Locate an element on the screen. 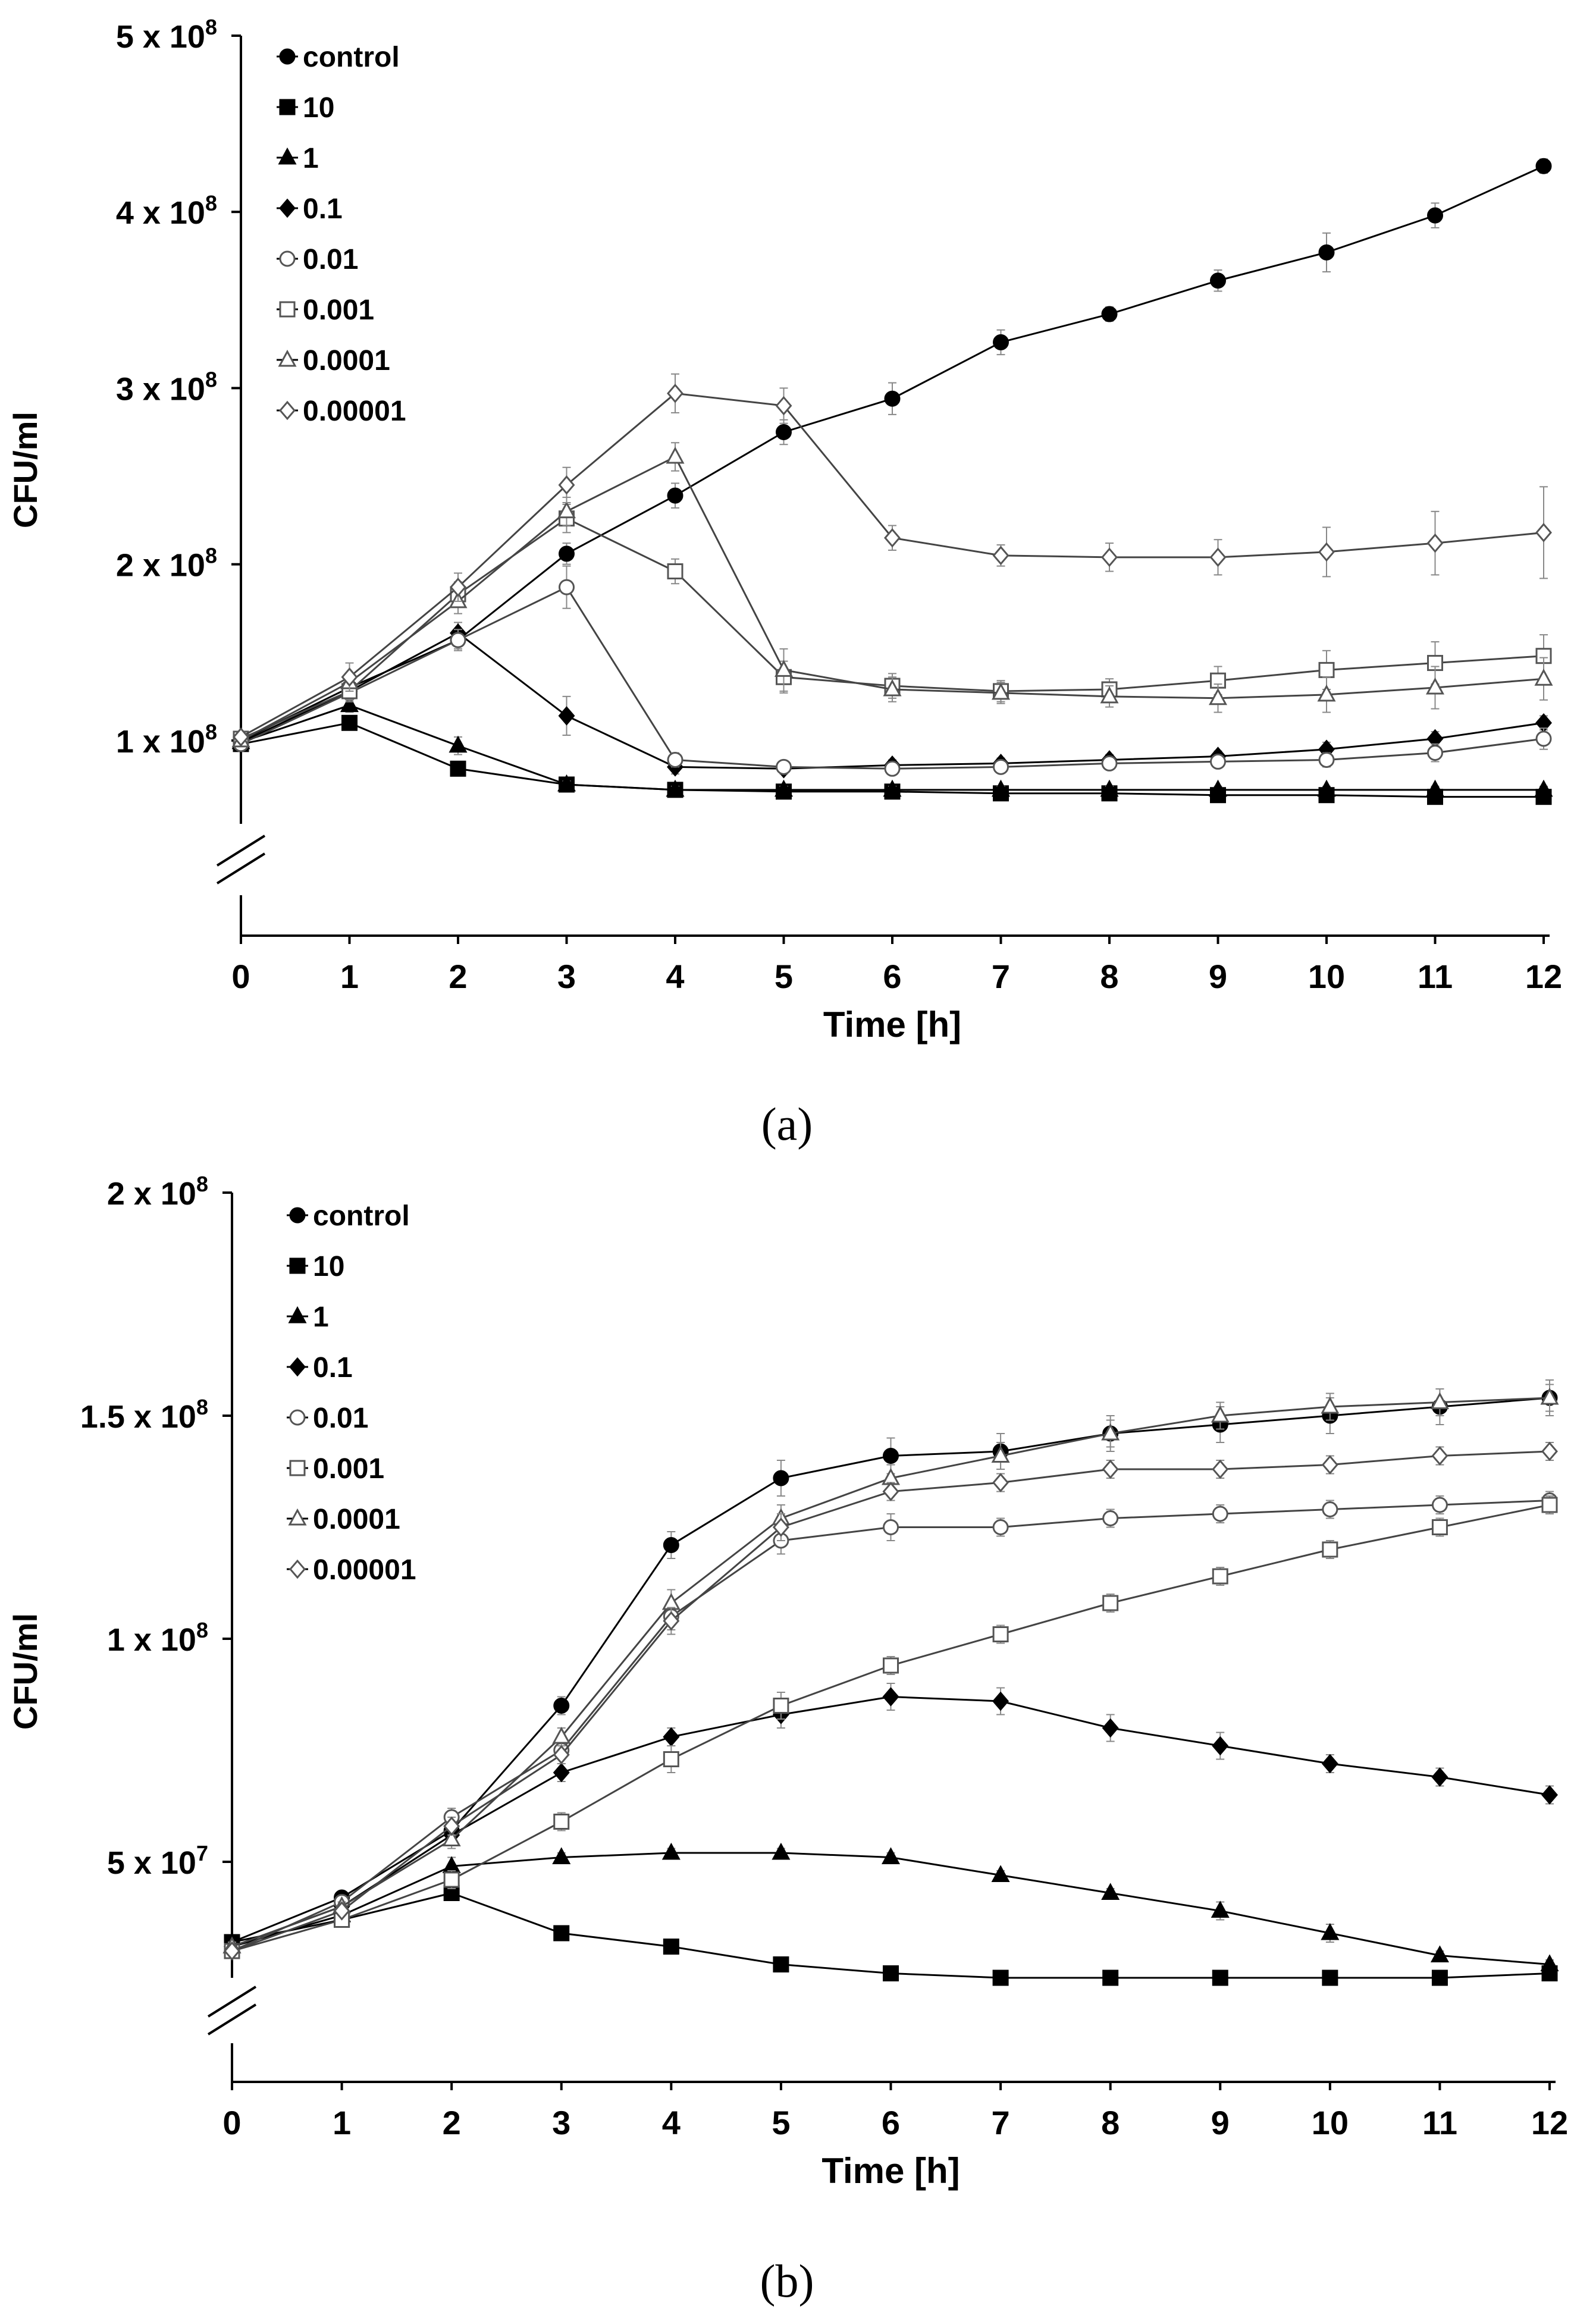  x-tick-label-b: 2 is located at coordinates (452, 2122).